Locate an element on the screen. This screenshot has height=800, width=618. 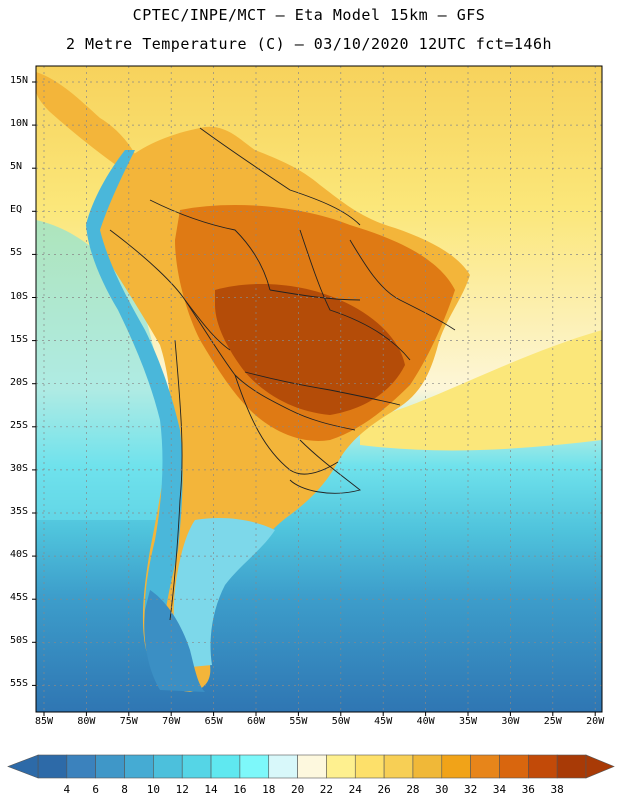
longitude-label: 75W is located at coordinates (128, 721).